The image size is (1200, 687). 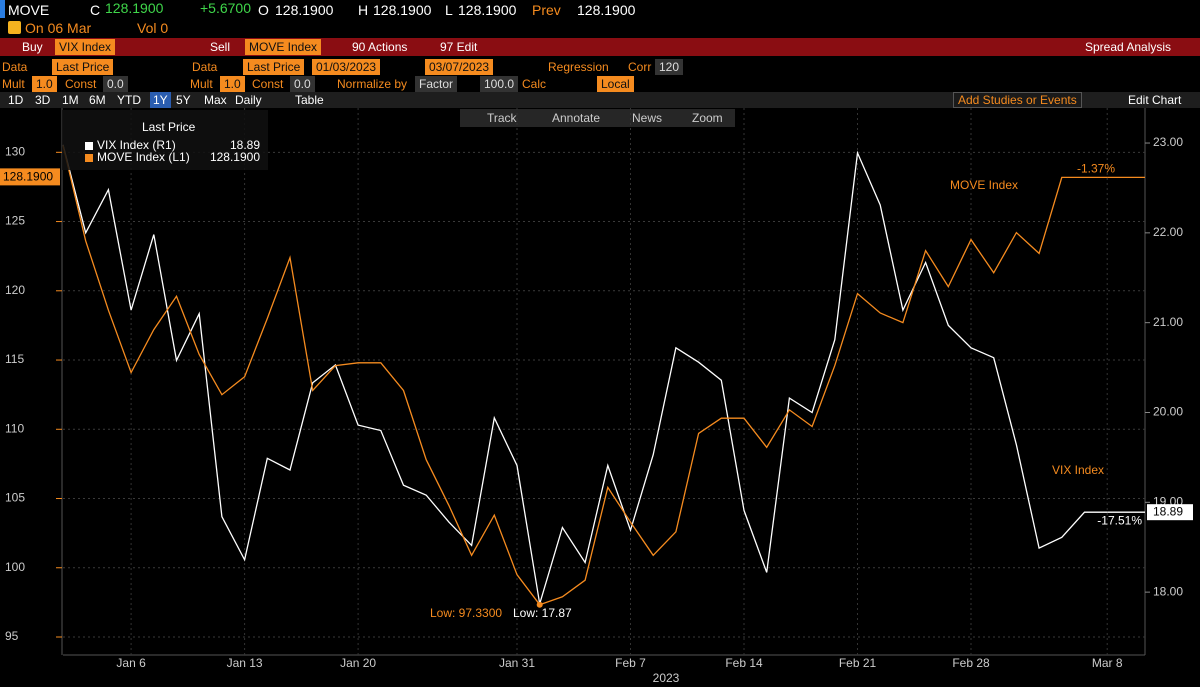 What do you see at coordinates (95, 10) in the screenshot?
I see `label: C` at bounding box center [95, 10].